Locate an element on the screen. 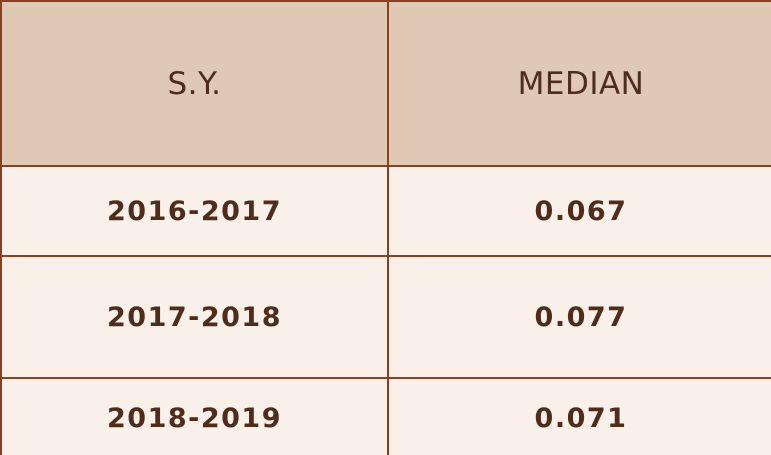 The height and width of the screenshot is (455, 771). cell-median: 0.067 is located at coordinates (579, 211).